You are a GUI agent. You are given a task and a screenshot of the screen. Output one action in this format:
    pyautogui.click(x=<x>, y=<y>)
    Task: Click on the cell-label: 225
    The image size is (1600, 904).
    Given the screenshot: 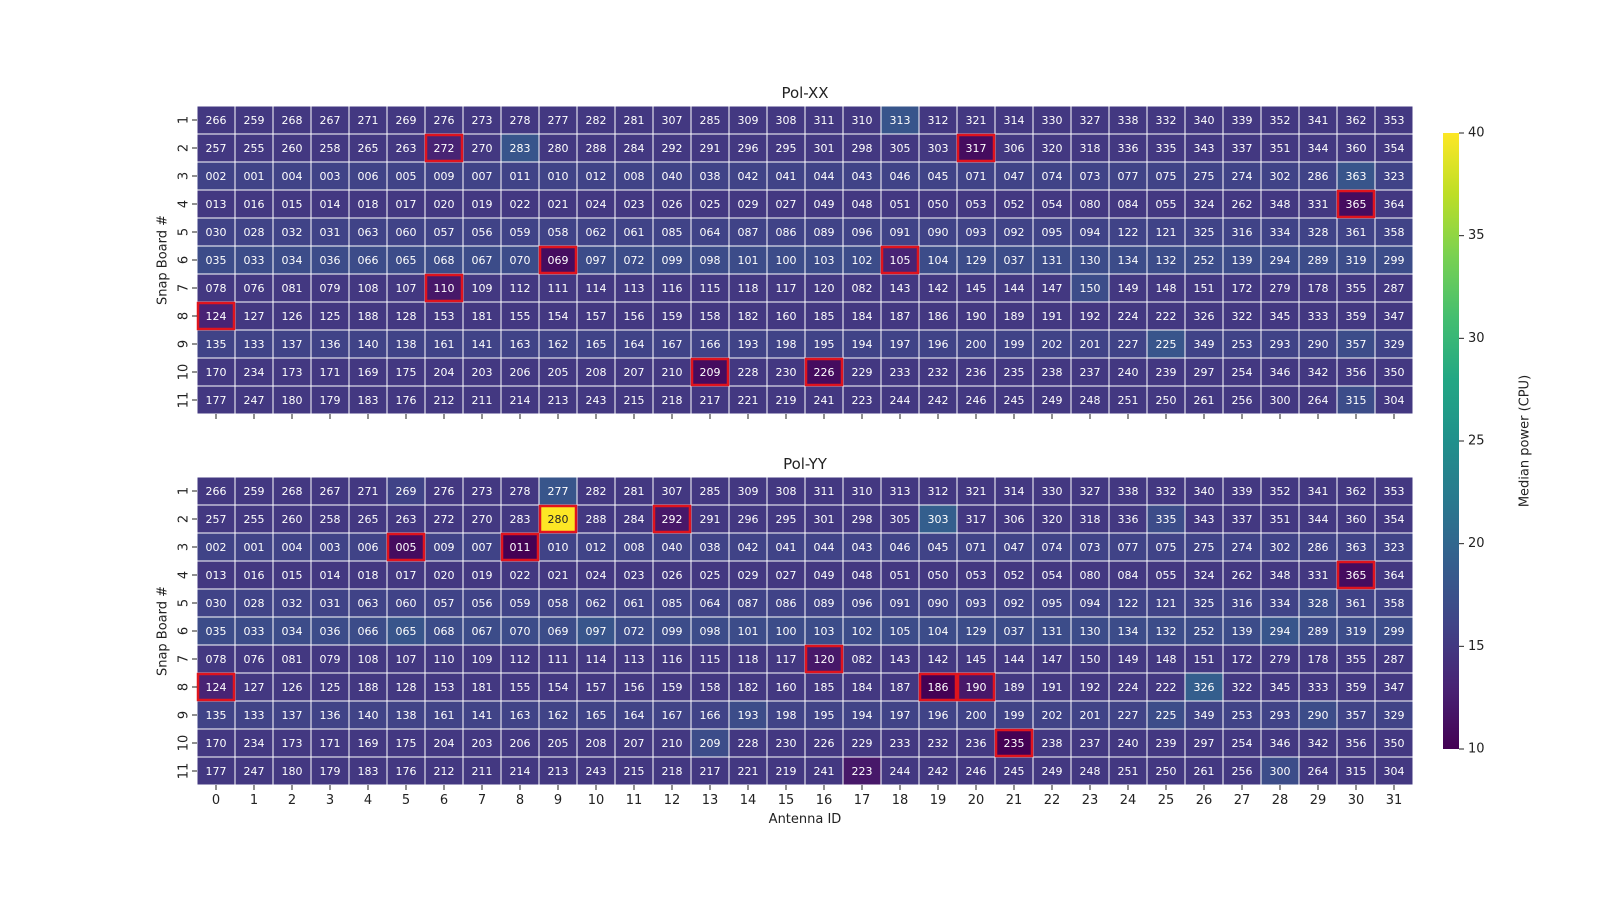 What is the action you would take?
    pyautogui.click(x=1166, y=715)
    